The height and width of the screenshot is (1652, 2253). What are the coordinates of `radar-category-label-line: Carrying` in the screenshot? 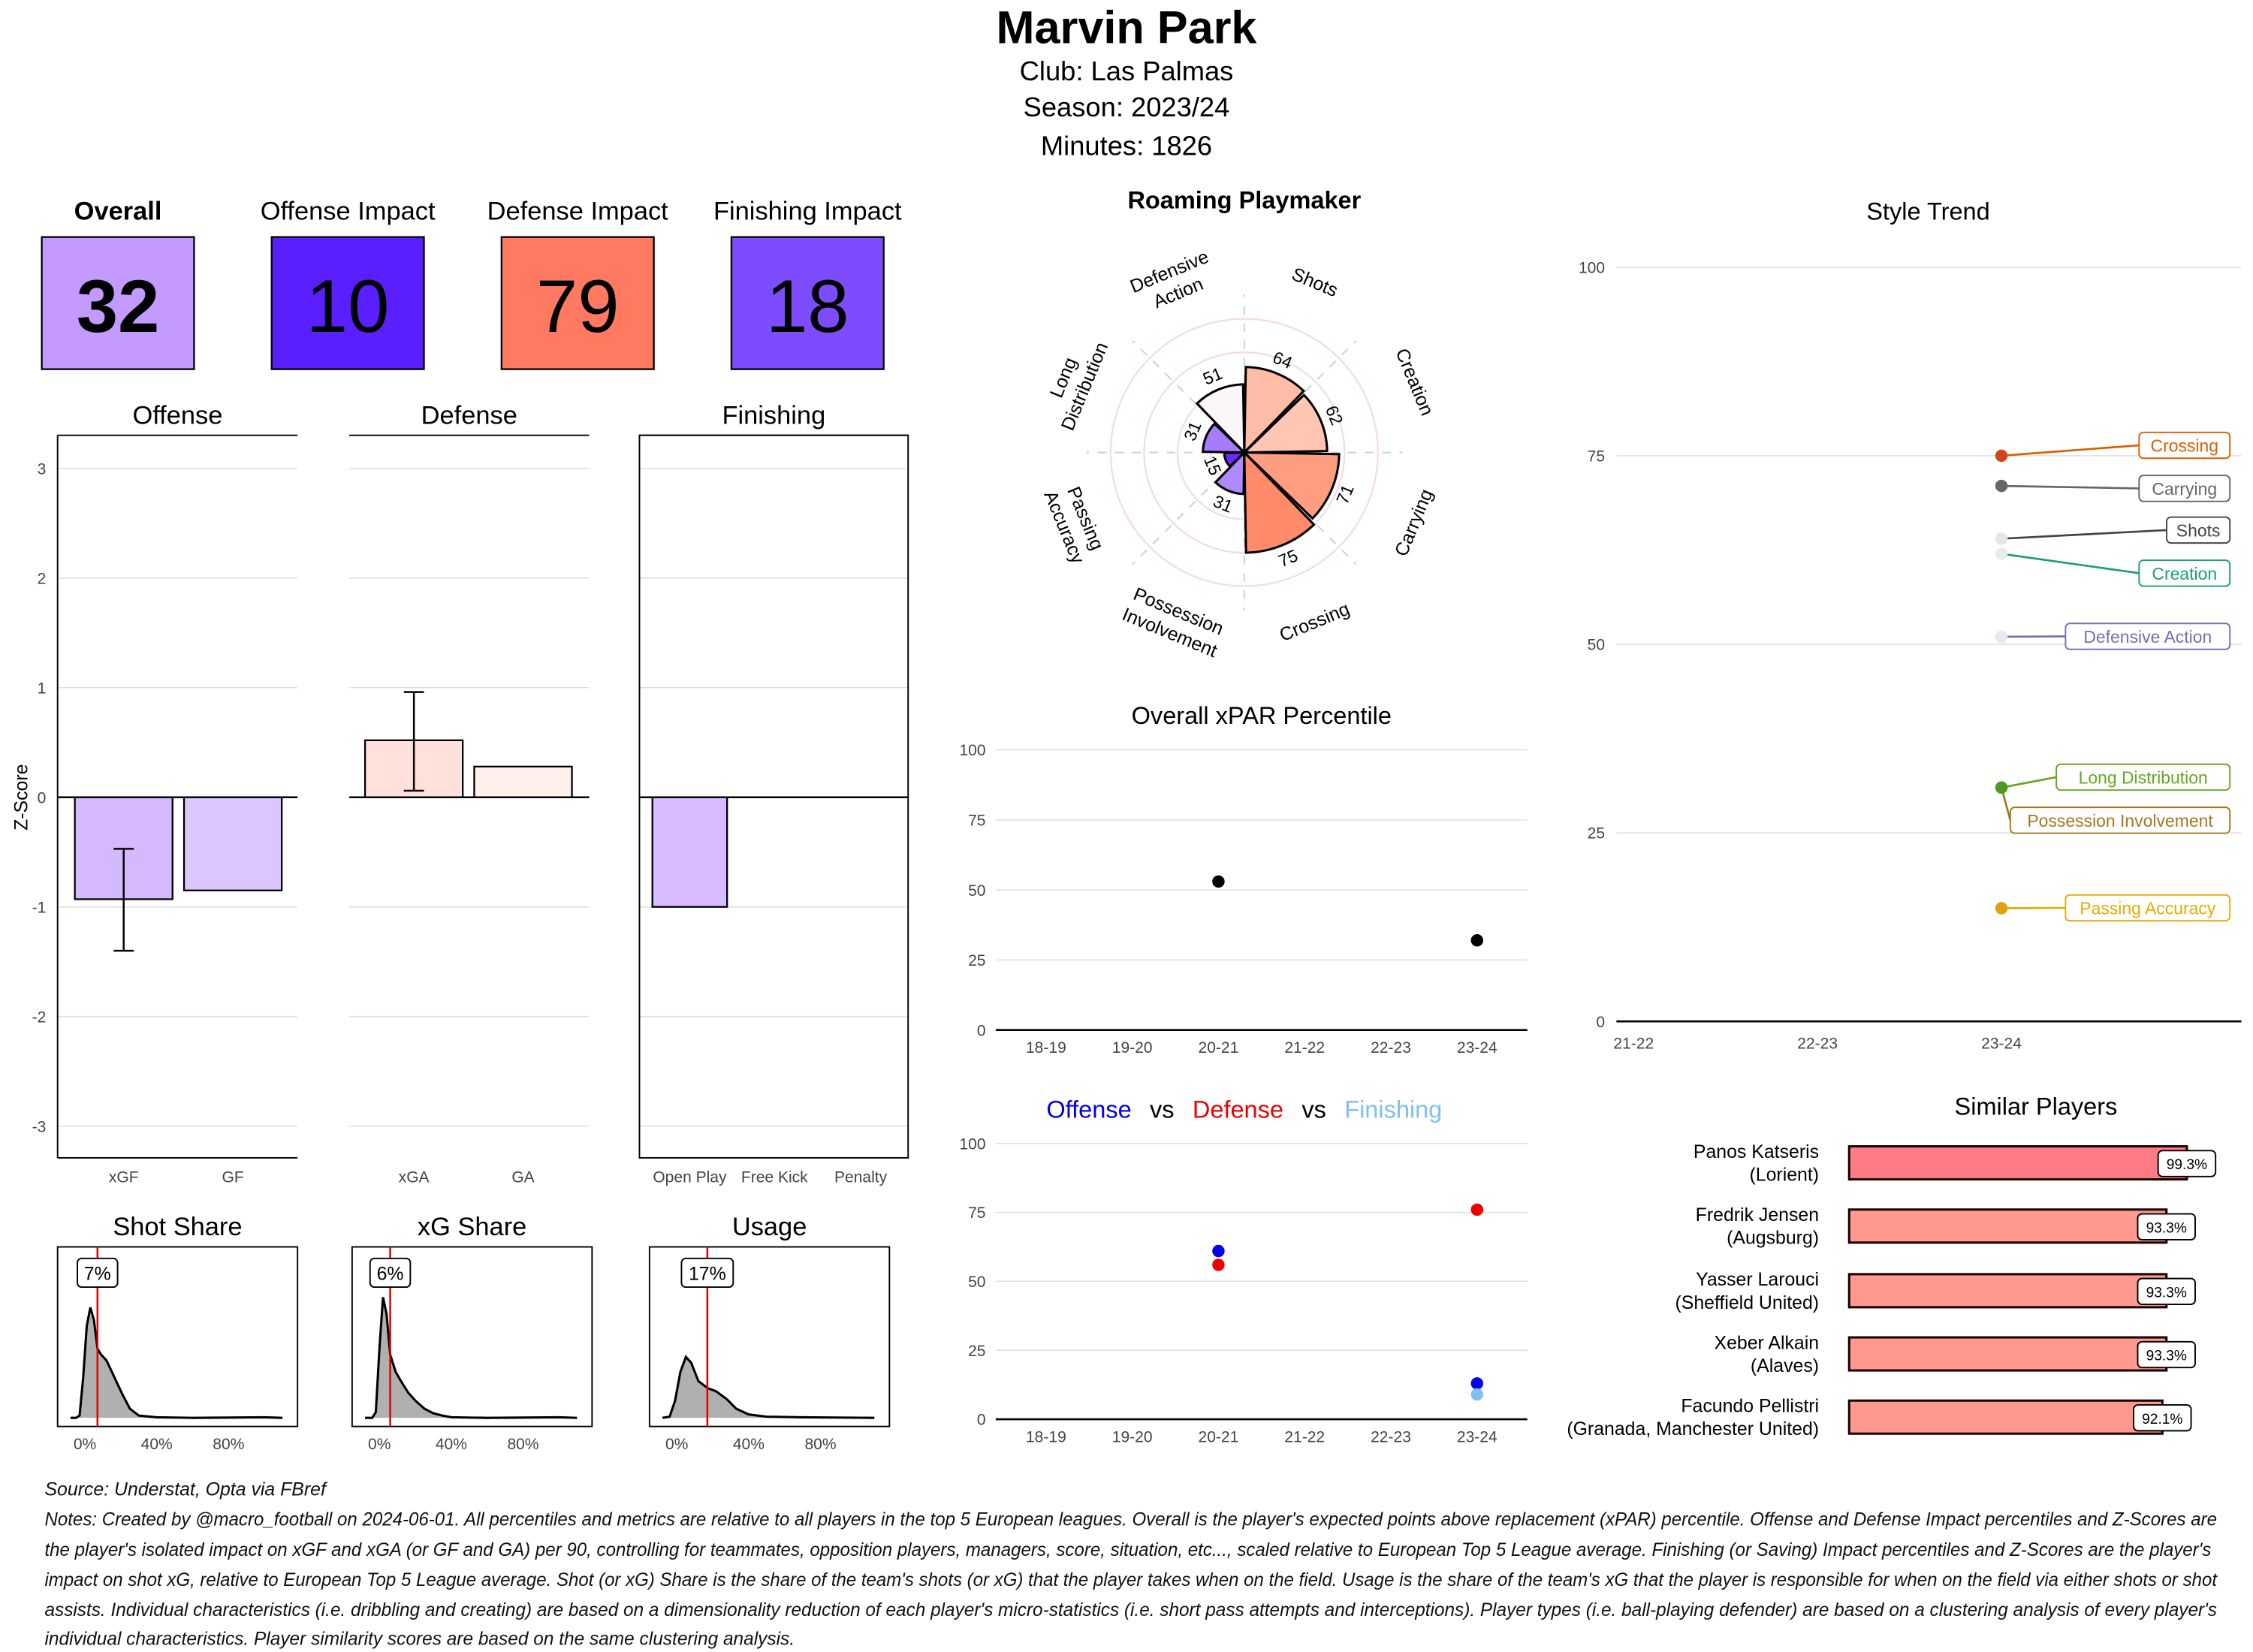 It's located at (1414, 522).